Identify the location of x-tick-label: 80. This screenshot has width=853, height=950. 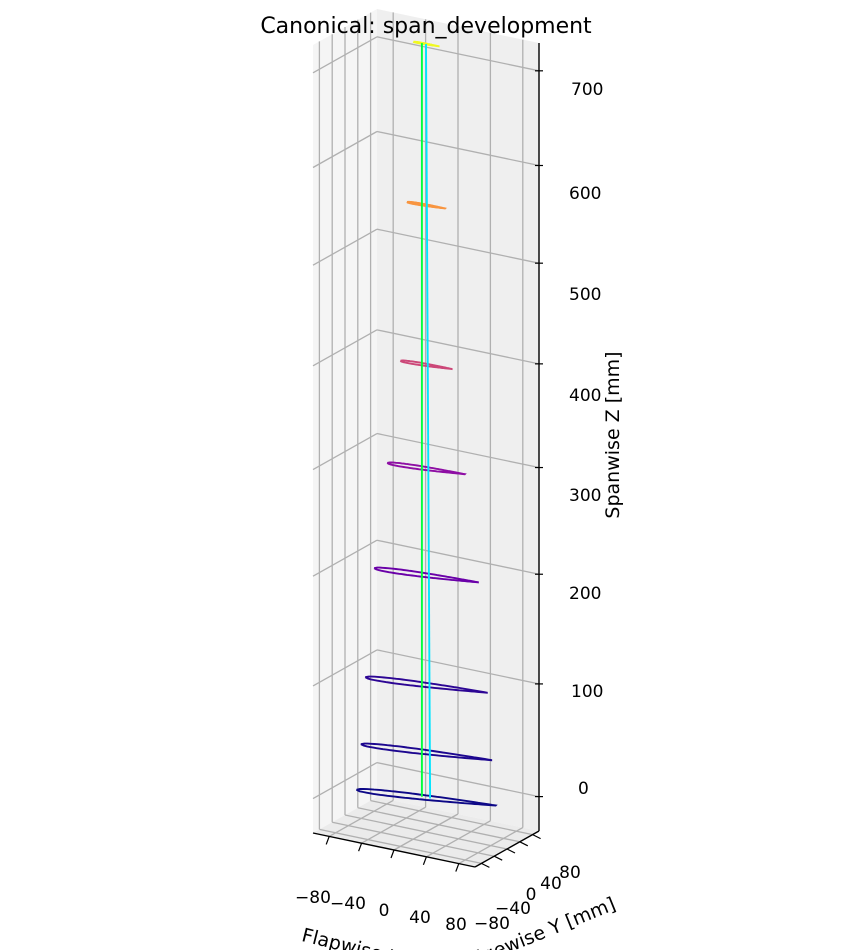
(456, 925).